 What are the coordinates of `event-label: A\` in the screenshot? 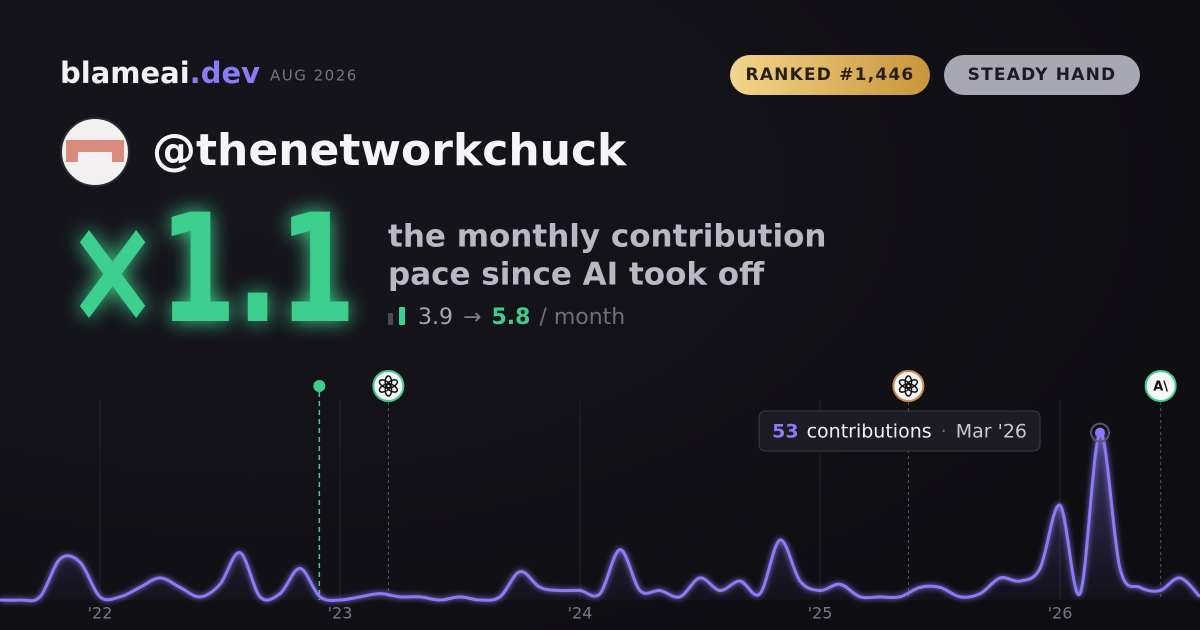 It's located at (1160, 387).